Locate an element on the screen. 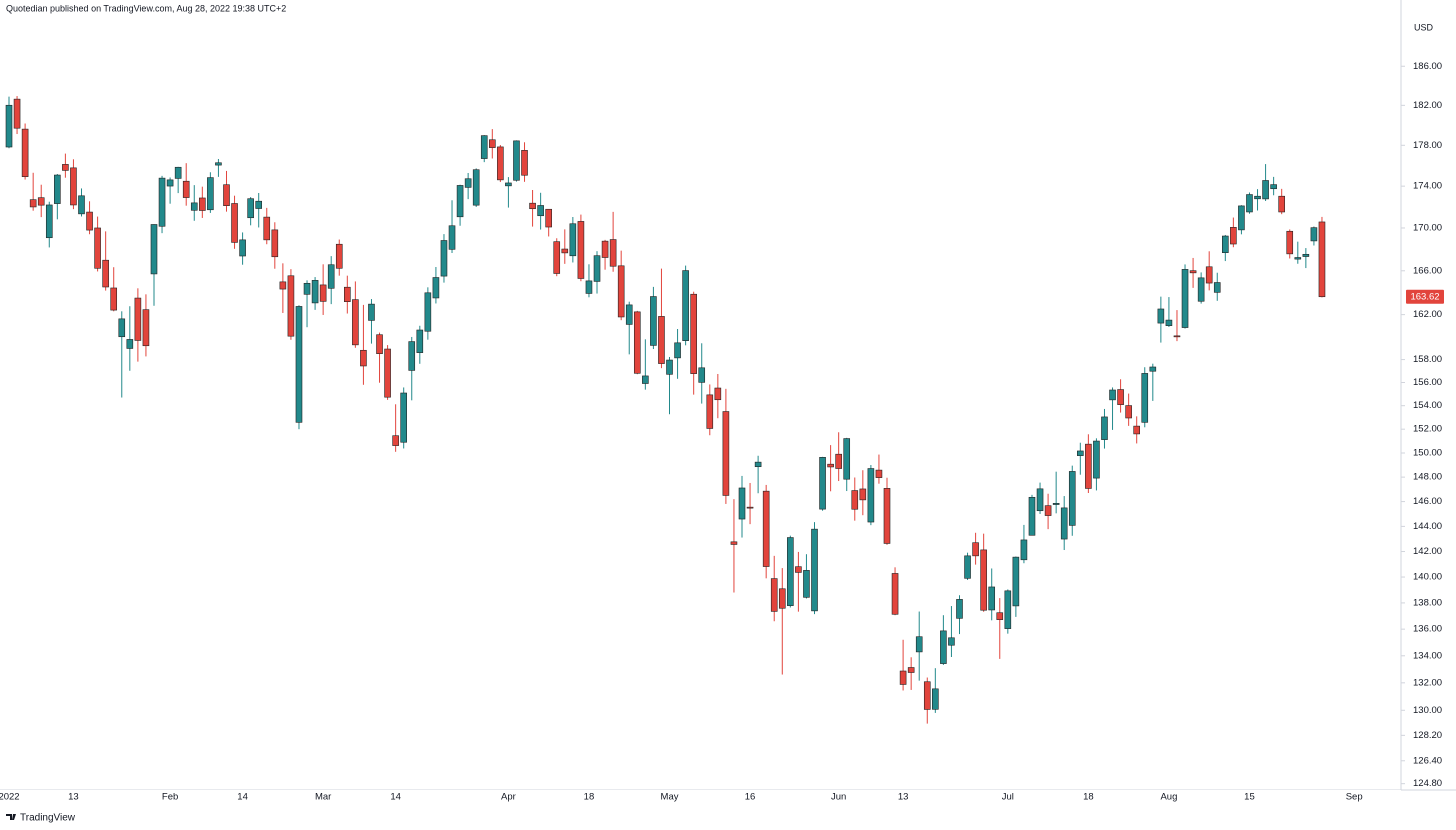  y-tick-label: 174.00 is located at coordinates (1427, 186).